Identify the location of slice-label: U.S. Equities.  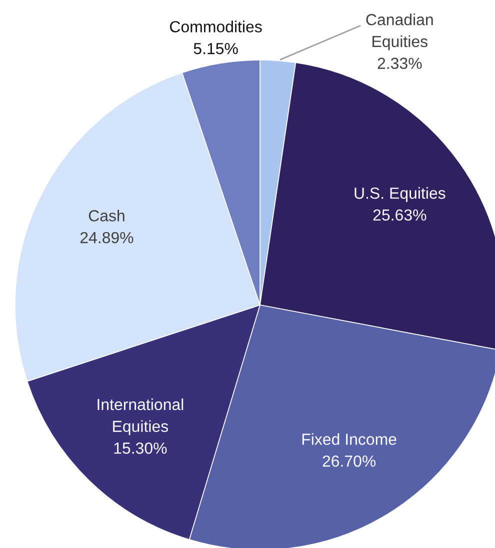
(400, 194).